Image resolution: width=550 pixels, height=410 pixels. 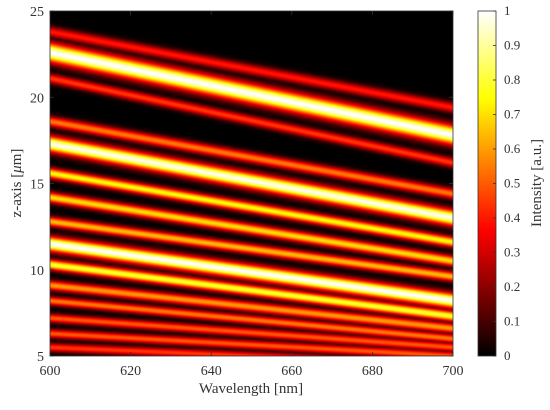 What do you see at coordinates (512, 183) in the screenshot?
I see `colorbar-tick-label: 0.5` at bounding box center [512, 183].